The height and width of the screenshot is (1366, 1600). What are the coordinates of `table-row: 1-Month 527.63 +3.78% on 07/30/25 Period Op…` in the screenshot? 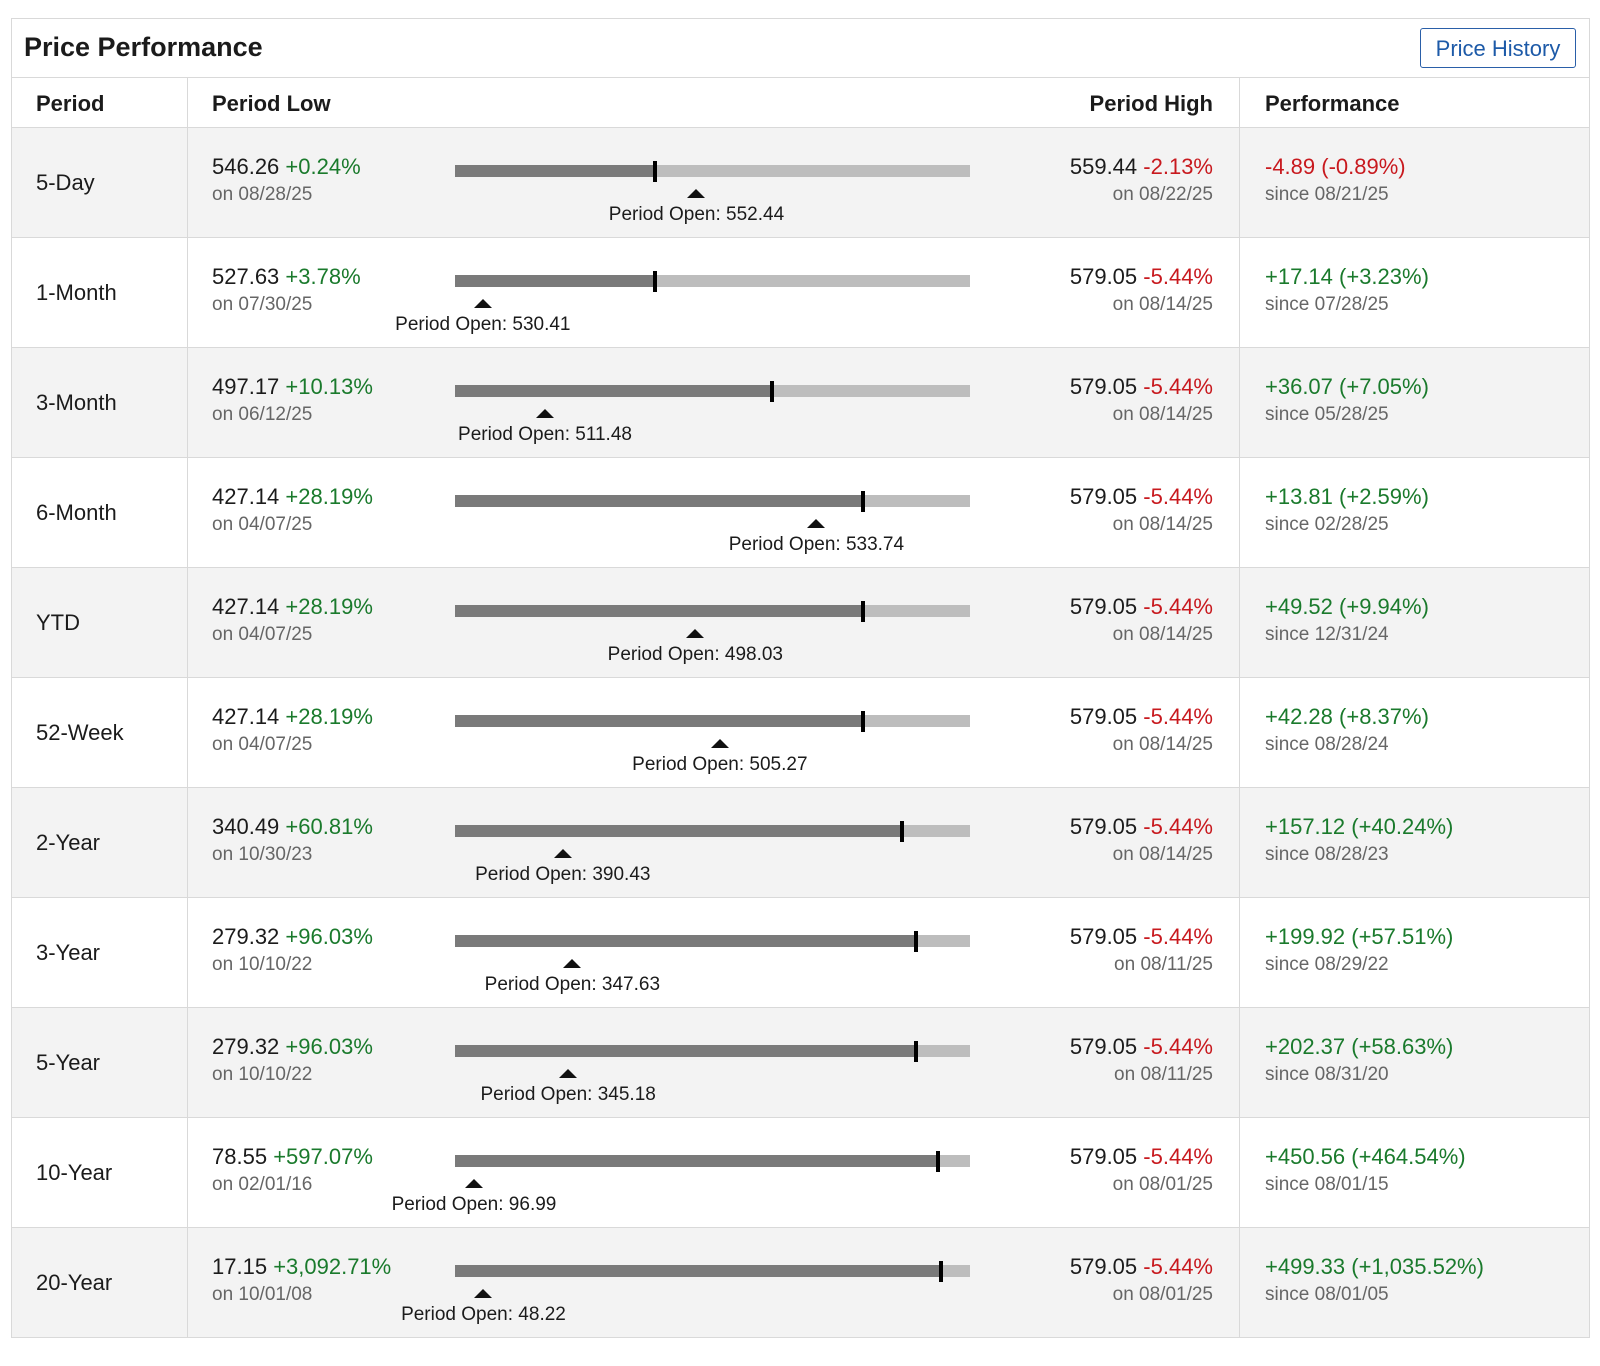 It's located at (800, 293).